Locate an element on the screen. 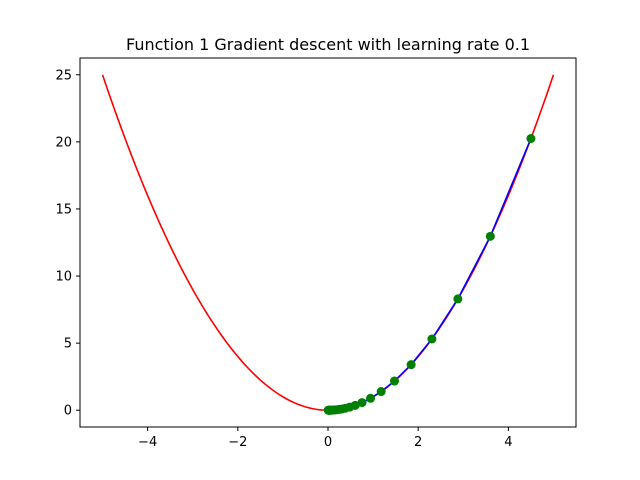 The image size is (640, 480). y-tick-label: 15 is located at coordinates (63, 209).